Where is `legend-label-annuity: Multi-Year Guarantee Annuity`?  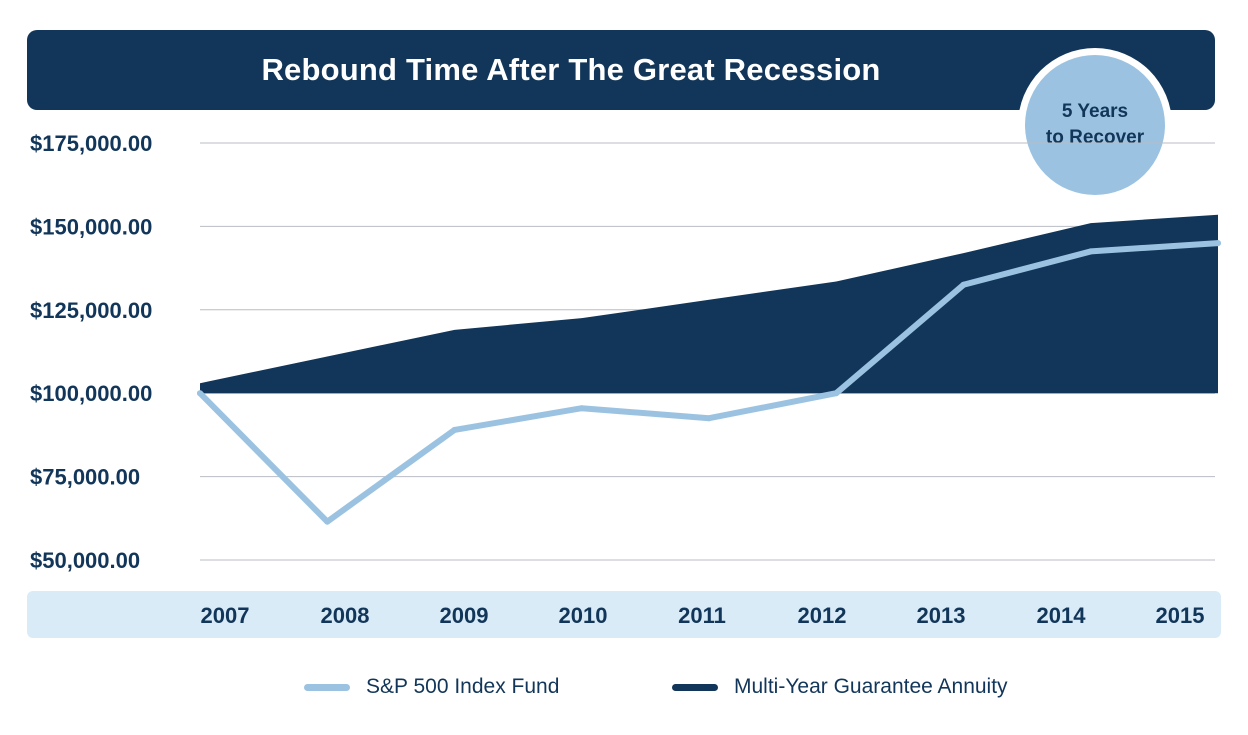 legend-label-annuity: Multi-Year Guarantee Annuity is located at coordinates (871, 686).